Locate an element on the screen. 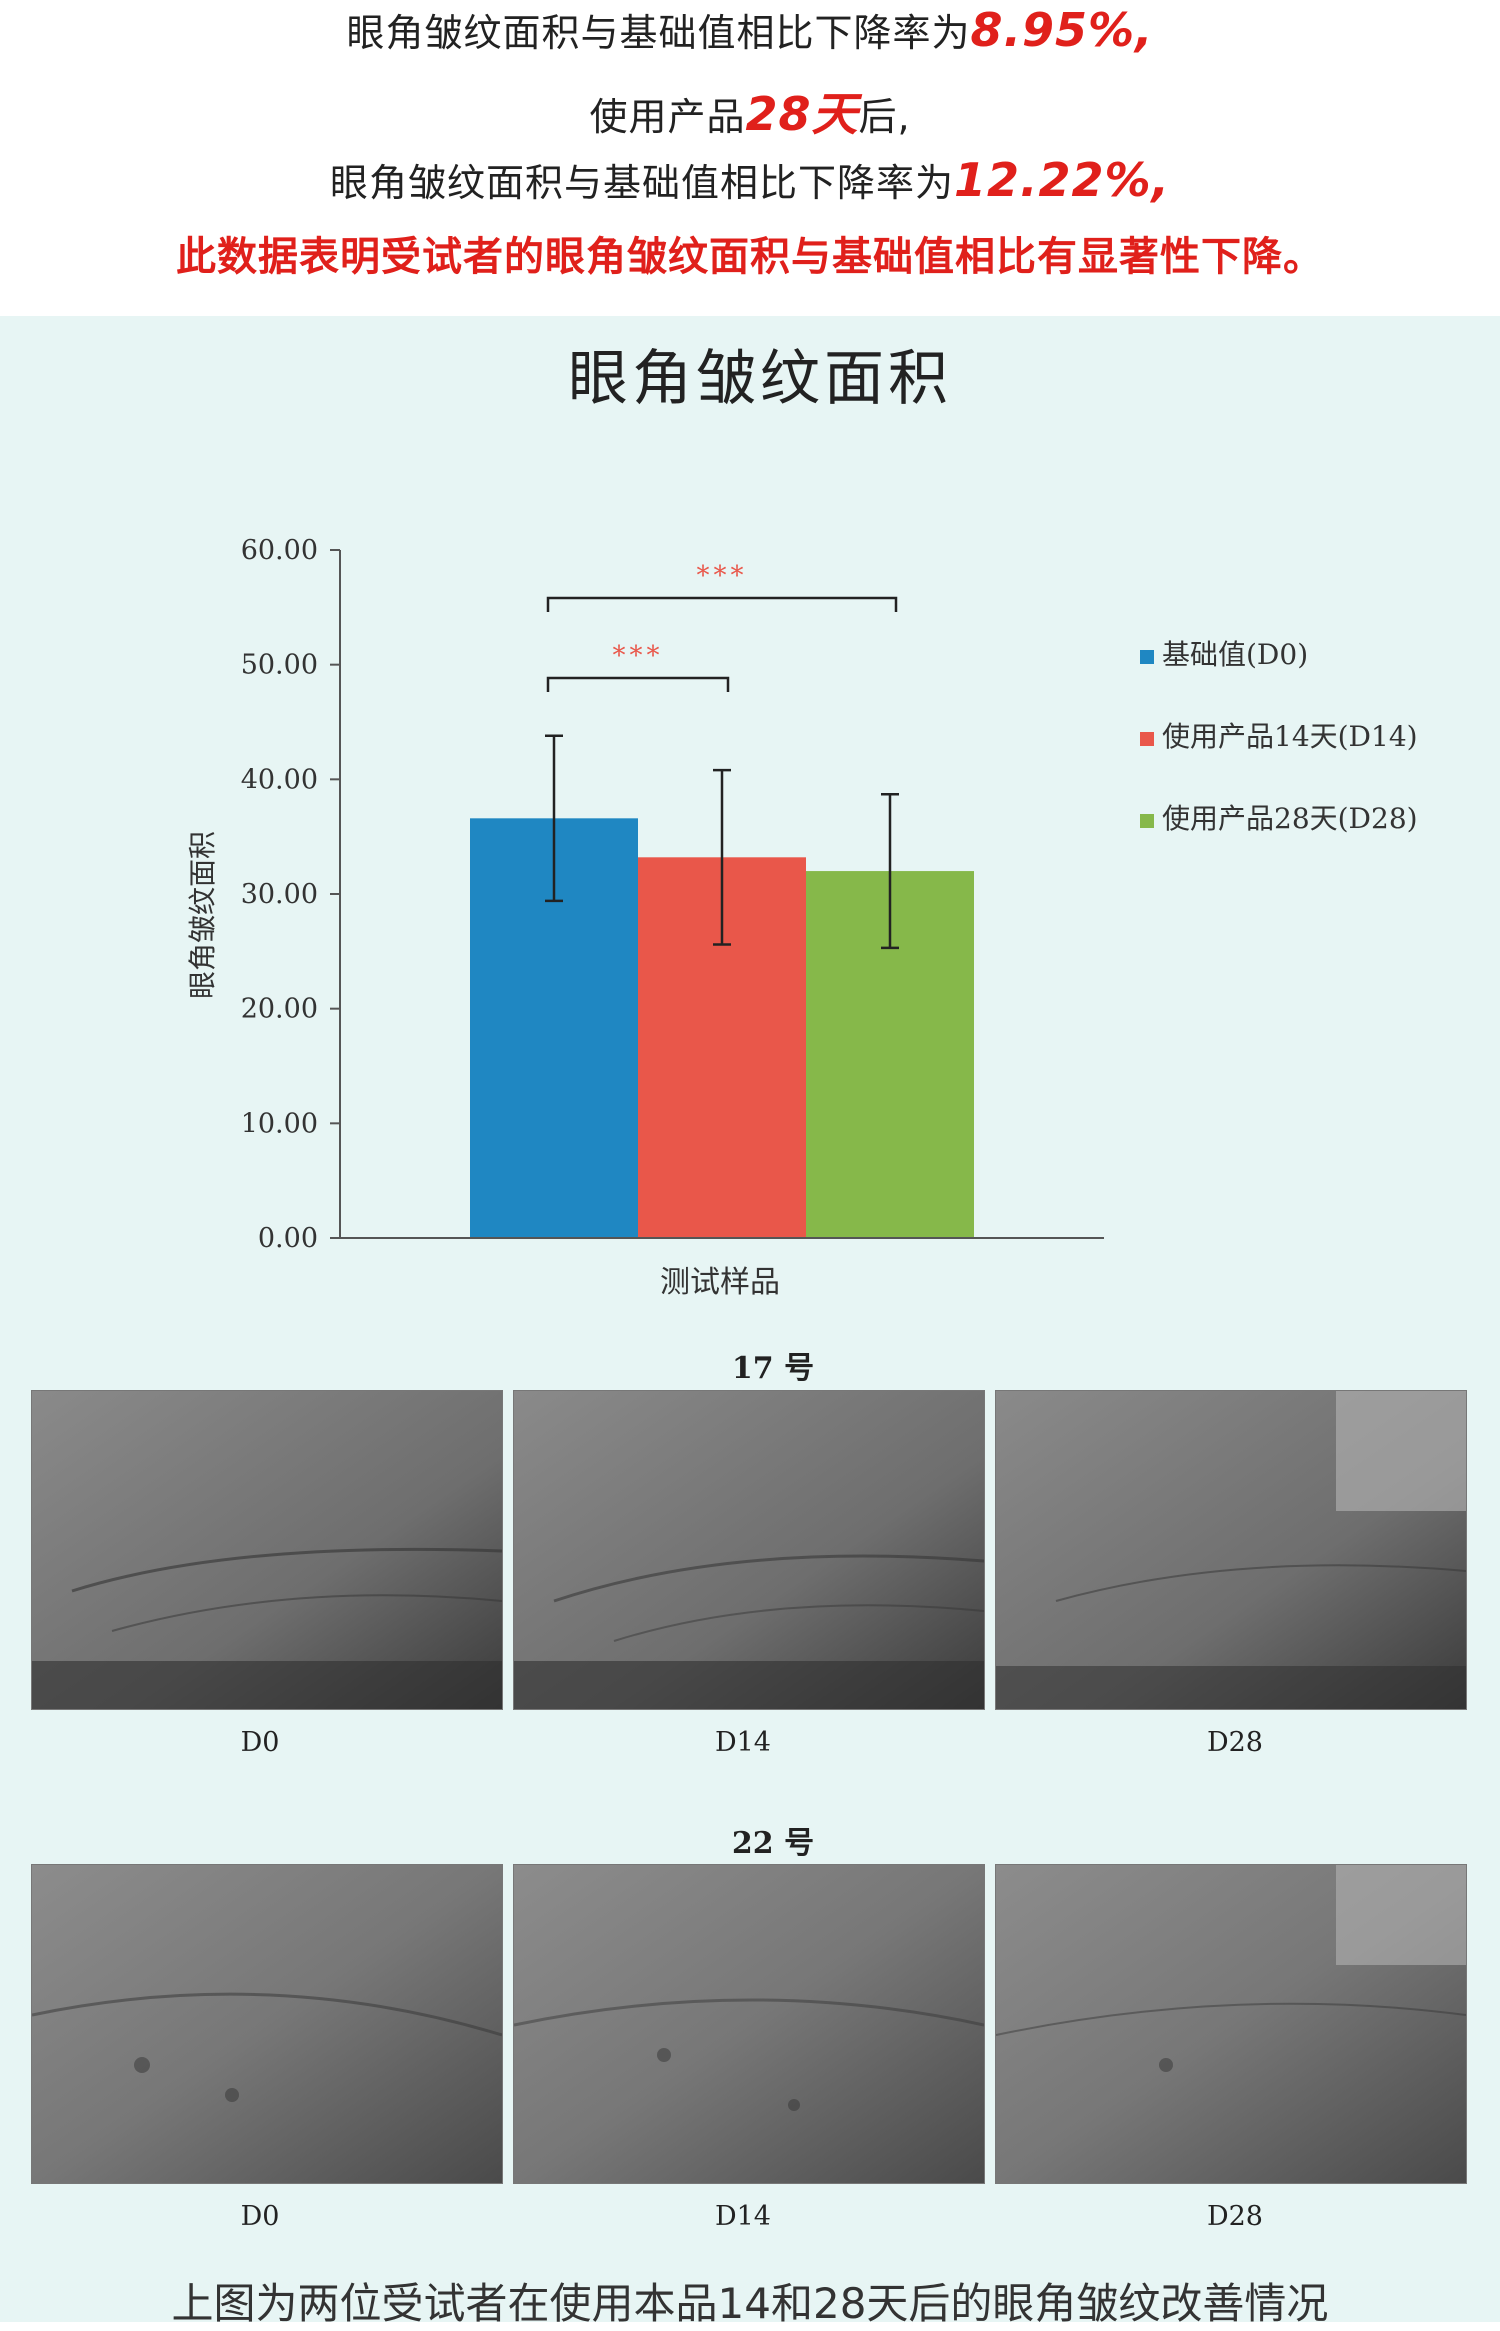 This screenshot has width=1500, height=2331. photo-caption-22-d28: D28 is located at coordinates (1234, 2216).